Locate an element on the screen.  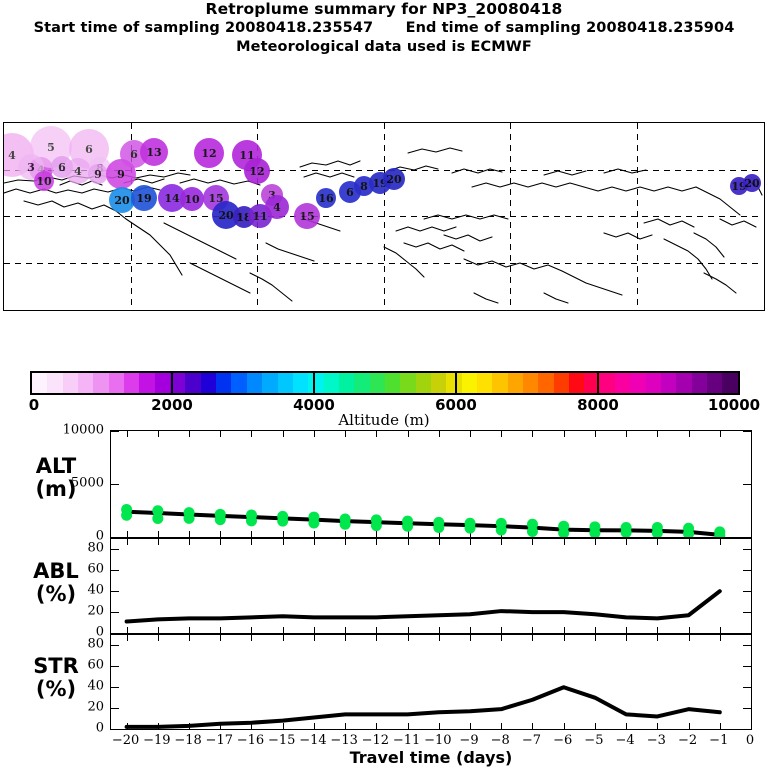
str-axis-label-line1: STR is located at coordinates (56, 666).